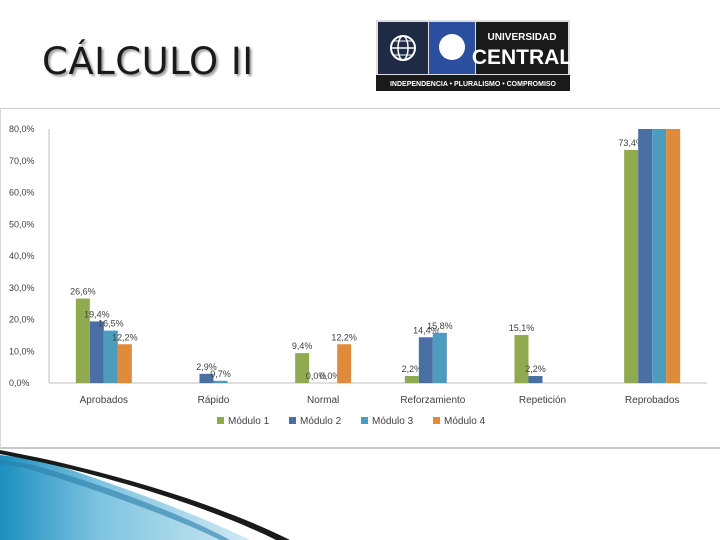 Image resolution: width=720 pixels, height=540 pixels. What do you see at coordinates (83, 292) in the screenshot?
I see `data-label: 26,6%` at bounding box center [83, 292].